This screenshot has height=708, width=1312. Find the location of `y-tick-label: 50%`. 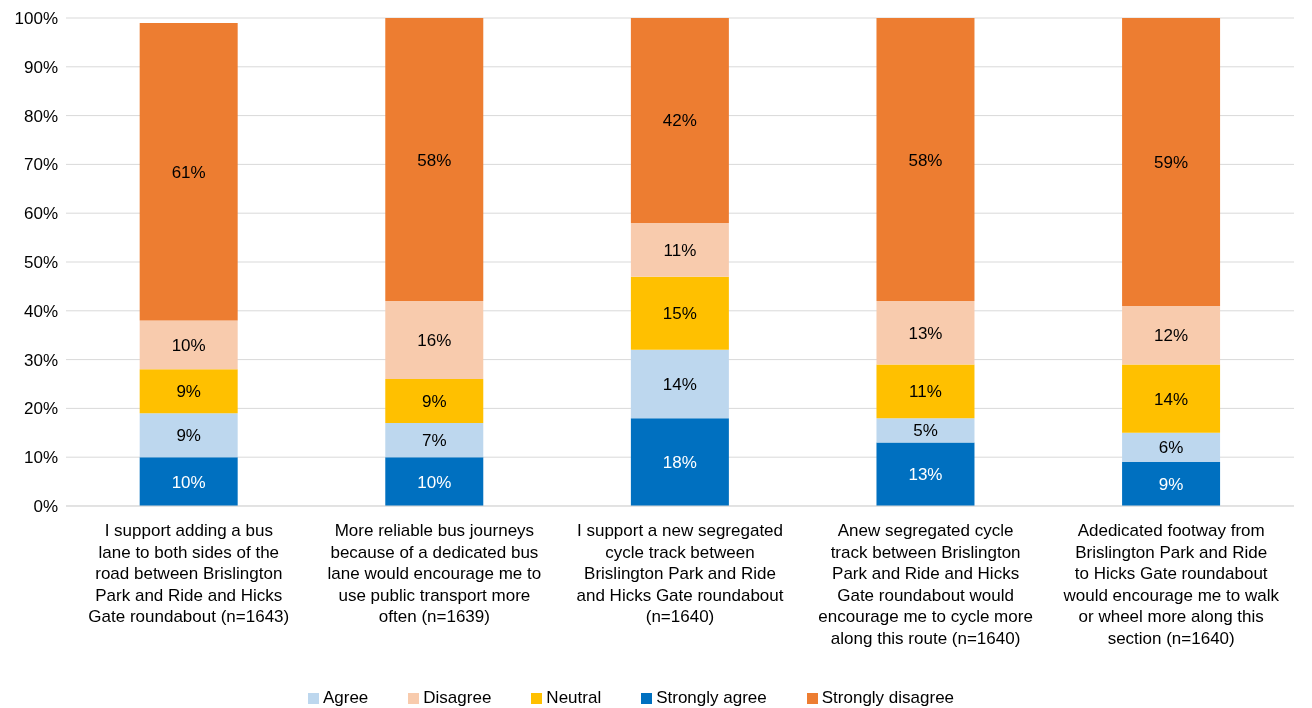

y-tick-label: 50% is located at coordinates (40, 263).